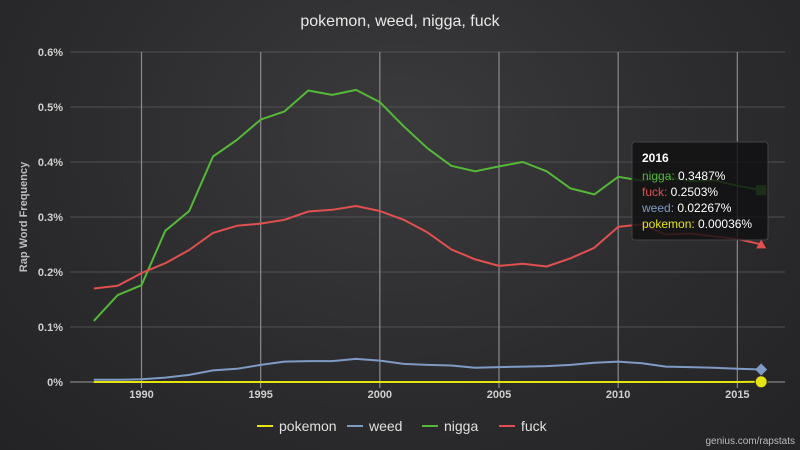  Describe the element at coordinates (50, 163) in the screenshot. I see `y-tick-label: 0.4%` at that location.